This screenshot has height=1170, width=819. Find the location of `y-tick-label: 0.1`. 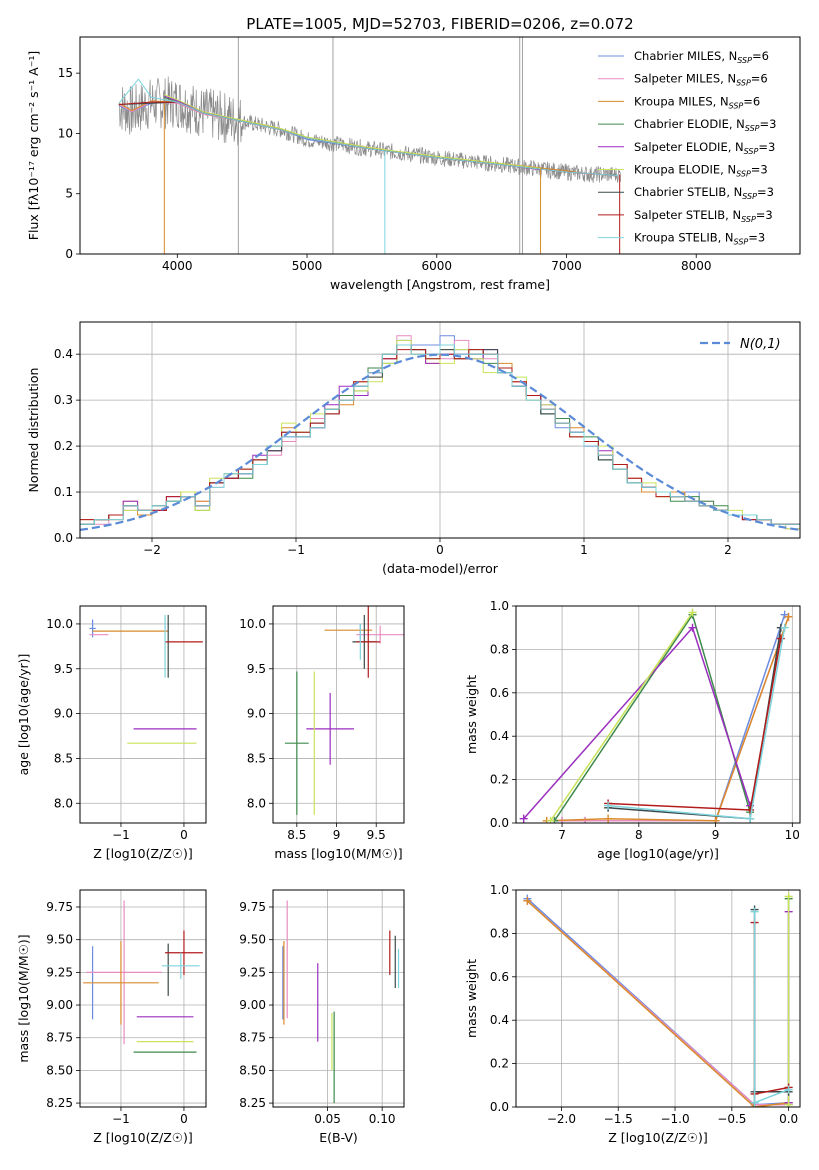

y-tick-label: 0.1 is located at coordinates (63, 492).